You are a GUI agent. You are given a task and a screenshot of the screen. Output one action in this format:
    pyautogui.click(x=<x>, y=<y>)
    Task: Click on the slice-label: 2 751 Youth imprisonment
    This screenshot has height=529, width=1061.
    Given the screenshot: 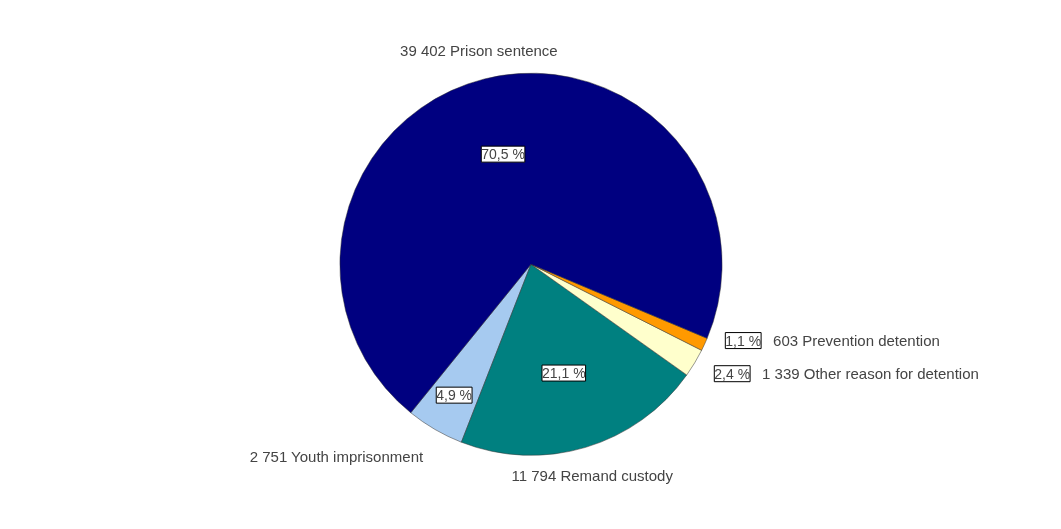 What is the action you would take?
    pyautogui.click(x=336, y=456)
    